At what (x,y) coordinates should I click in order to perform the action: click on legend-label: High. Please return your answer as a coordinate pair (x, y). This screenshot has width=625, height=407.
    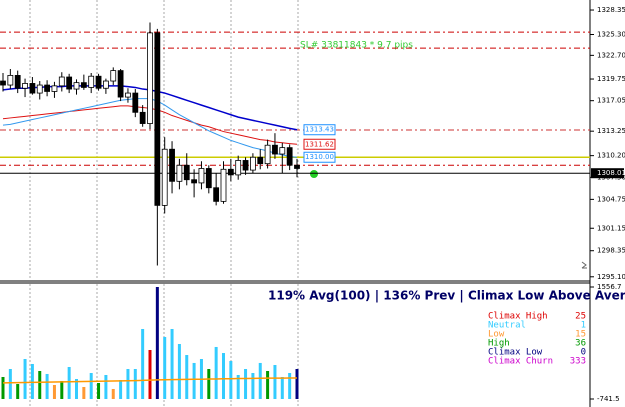
    Looking at the image, I should click on (499, 344).